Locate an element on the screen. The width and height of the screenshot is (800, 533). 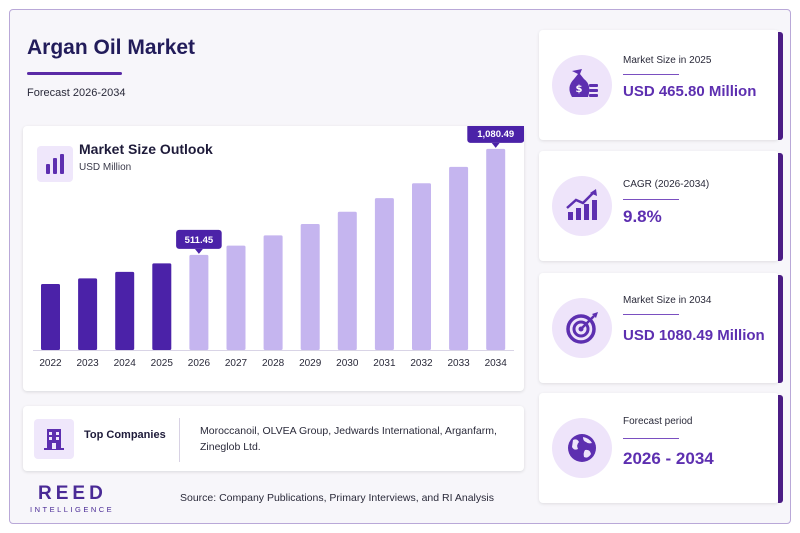
x-tick-label: 2032 is located at coordinates (421, 363).